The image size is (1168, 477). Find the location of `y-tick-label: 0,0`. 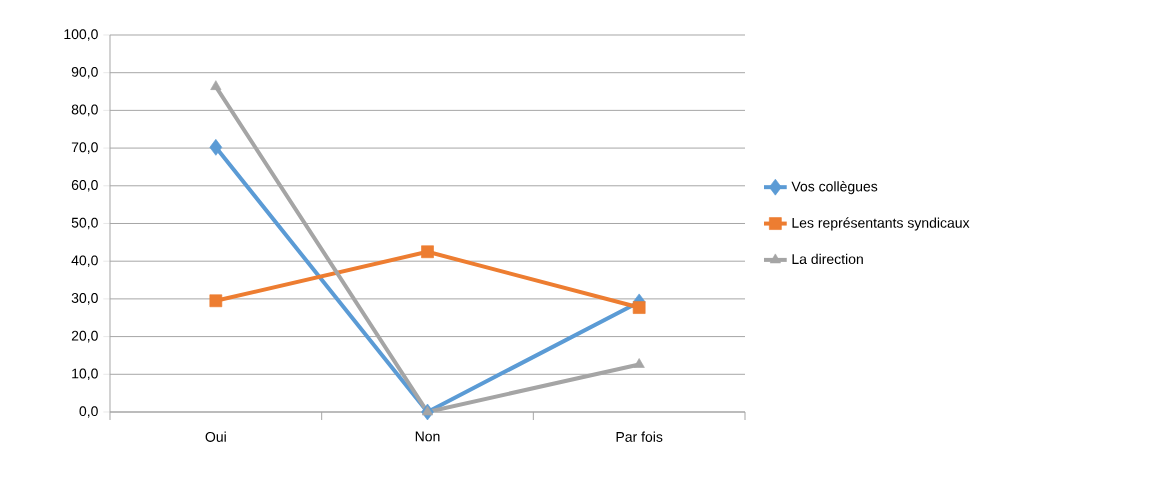

y-tick-label: 0,0 is located at coordinates (88, 412).